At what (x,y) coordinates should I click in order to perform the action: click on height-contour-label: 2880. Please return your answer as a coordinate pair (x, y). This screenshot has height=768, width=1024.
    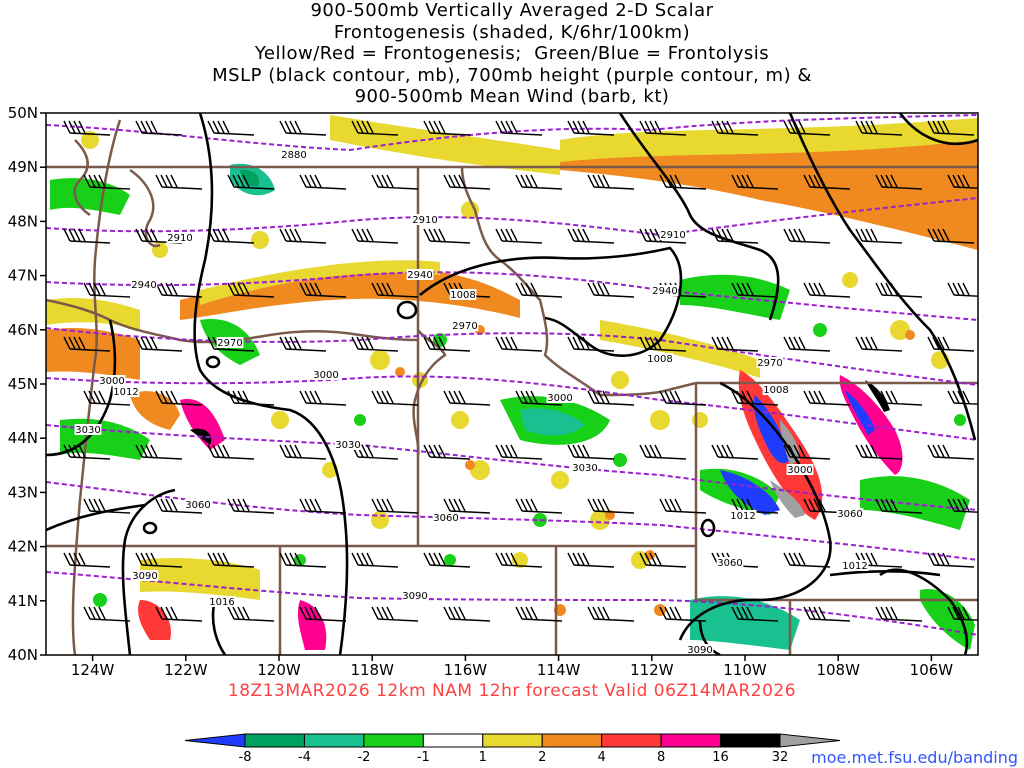
    Looking at the image, I should click on (293, 155).